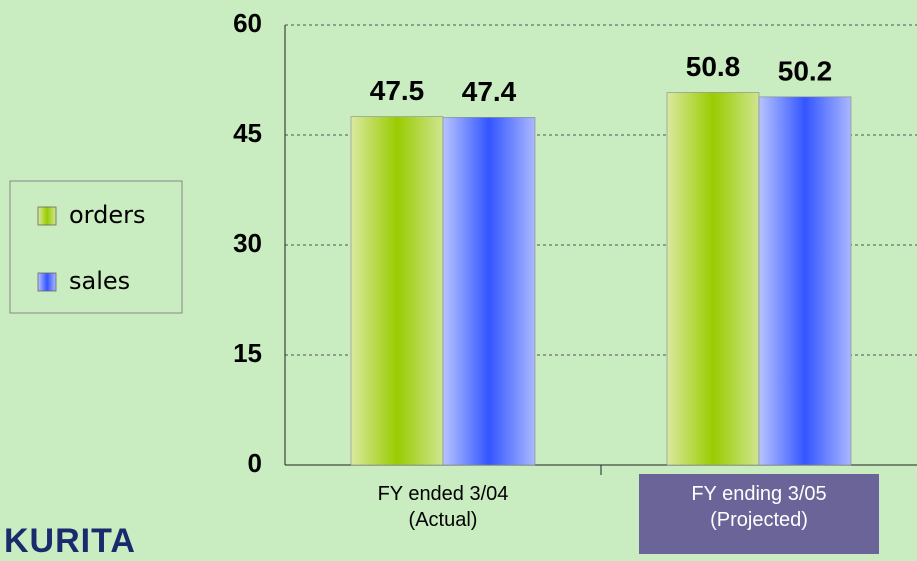 The image size is (917, 561). What do you see at coordinates (99, 281) in the screenshot?
I see `legend-label: sales` at bounding box center [99, 281].